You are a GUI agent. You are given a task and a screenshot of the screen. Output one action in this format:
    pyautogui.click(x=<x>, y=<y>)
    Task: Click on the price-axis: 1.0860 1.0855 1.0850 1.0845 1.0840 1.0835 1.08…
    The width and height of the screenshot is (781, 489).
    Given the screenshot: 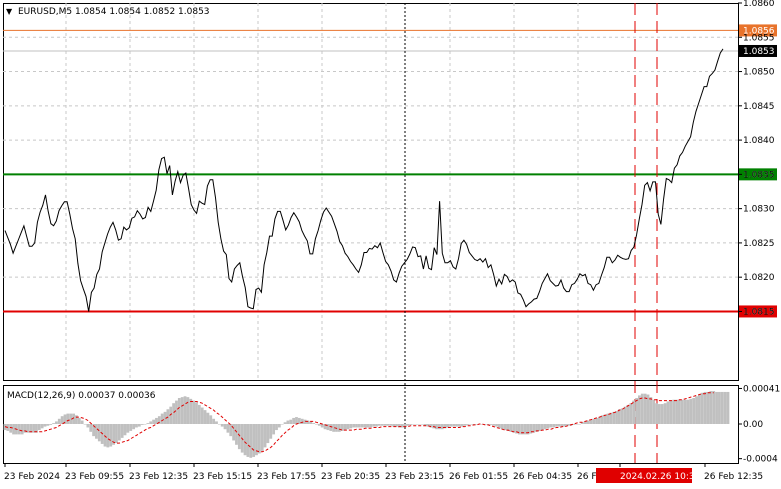 What is the action you would take?
    pyautogui.click(x=756, y=158)
    